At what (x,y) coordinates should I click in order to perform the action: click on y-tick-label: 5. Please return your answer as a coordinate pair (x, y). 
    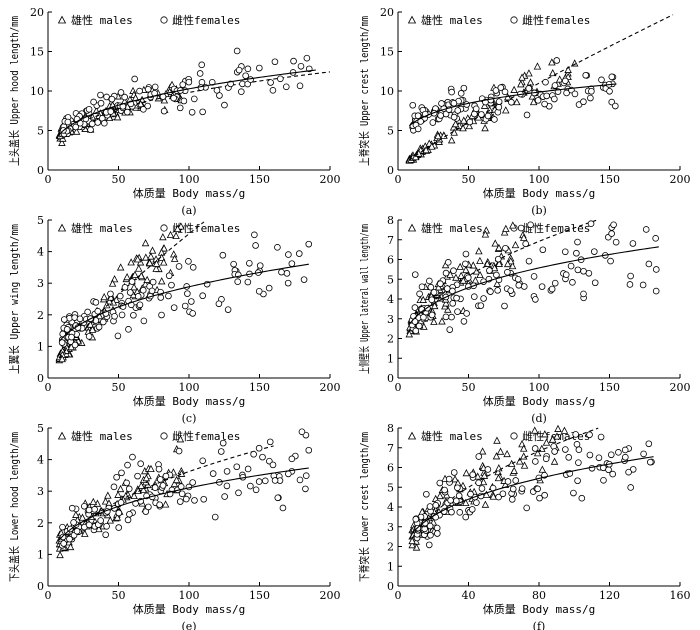
    Looking at the image, I should click on (40, 131).